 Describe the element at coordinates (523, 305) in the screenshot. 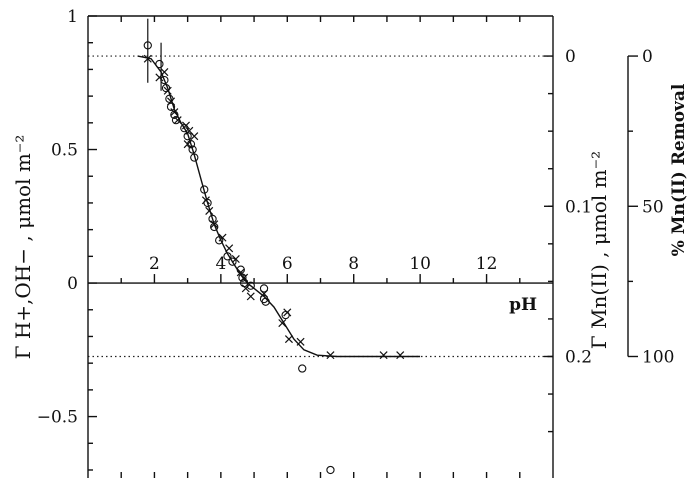

I see `x-axis-label: pH` at that location.